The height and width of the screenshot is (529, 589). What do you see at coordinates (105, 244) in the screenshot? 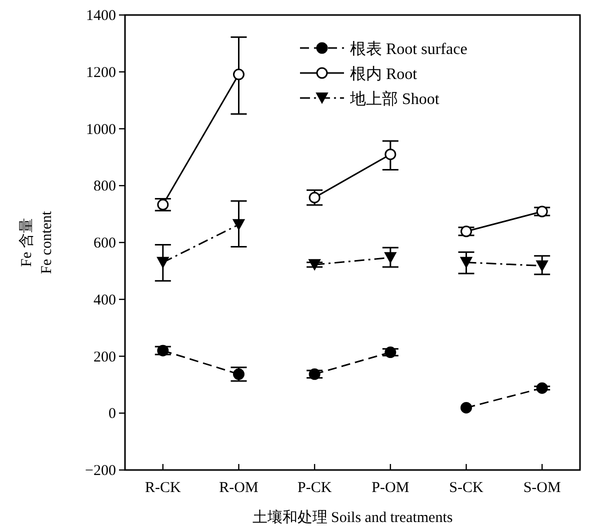
I see `ytick: 600` at bounding box center [105, 244].